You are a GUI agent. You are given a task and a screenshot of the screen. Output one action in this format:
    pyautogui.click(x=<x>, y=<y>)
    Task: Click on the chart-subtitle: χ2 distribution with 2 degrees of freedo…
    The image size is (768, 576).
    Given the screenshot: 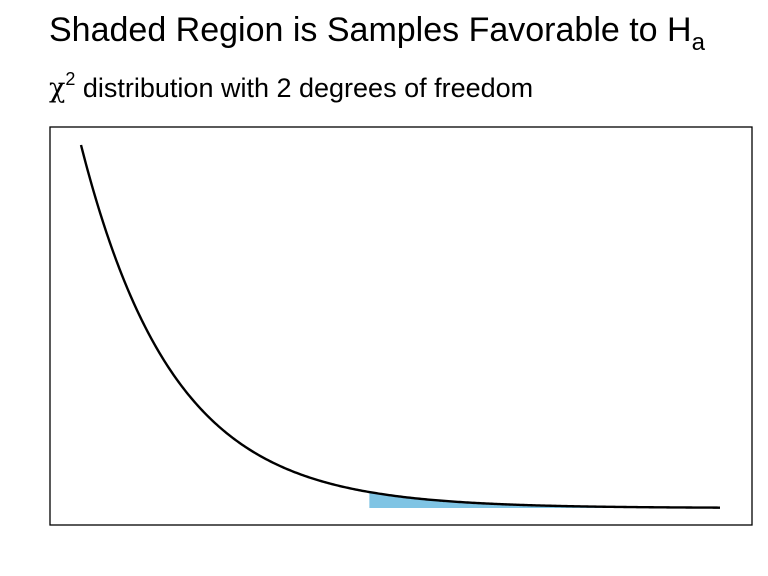 What is the action you would take?
    pyautogui.click(x=291, y=88)
    